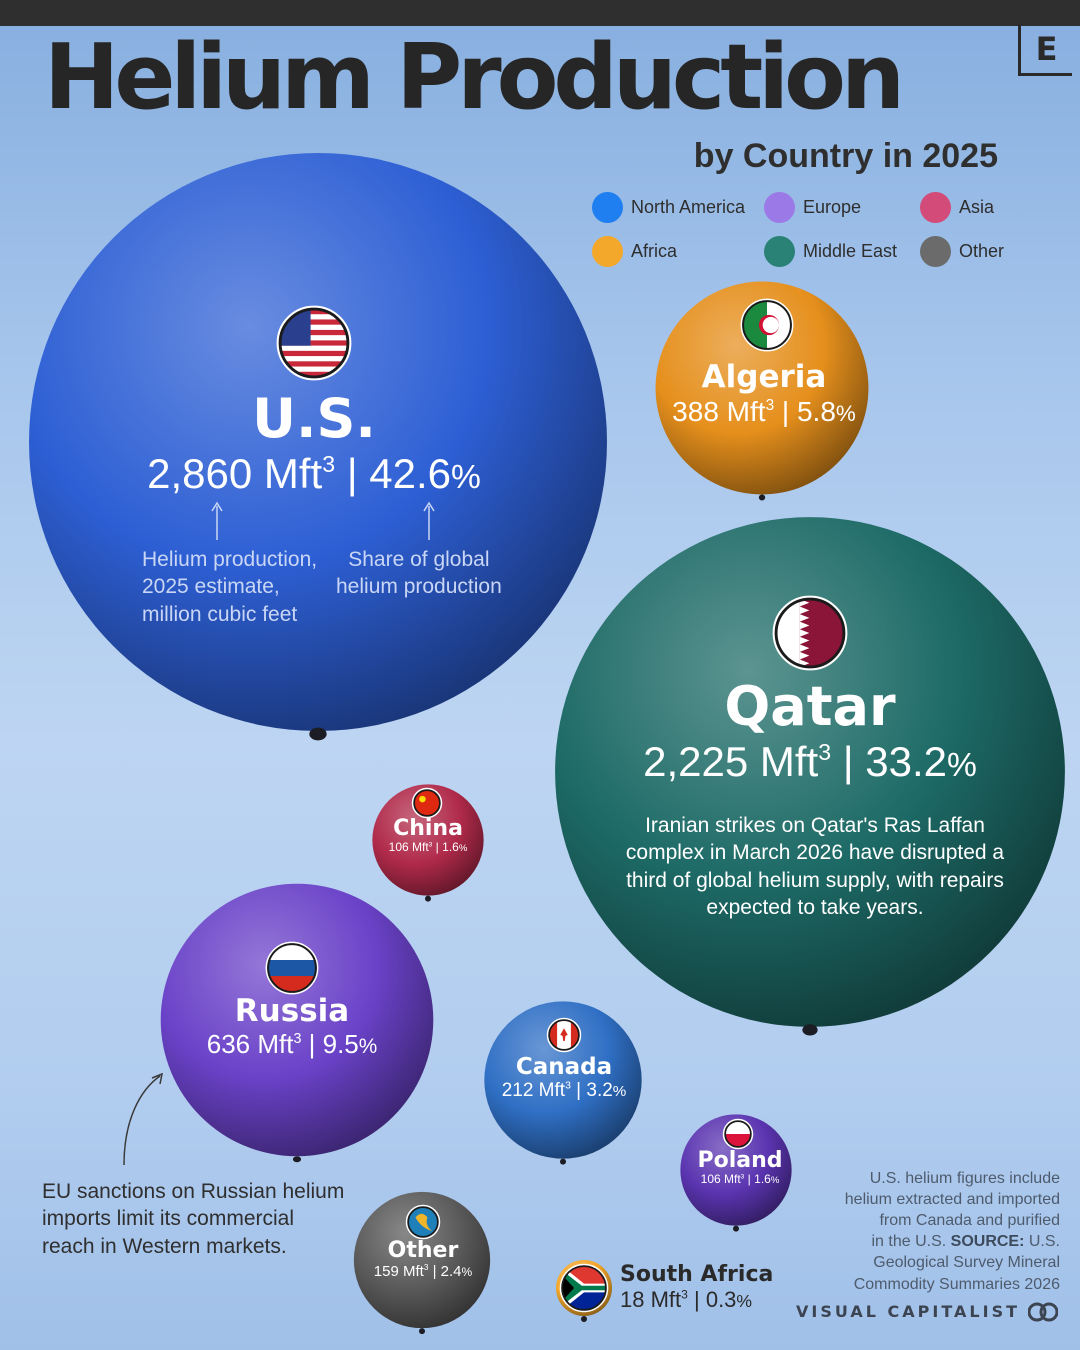 The image size is (1080, 1350). What do you see at coordinates (740, 1160) in the screenshot?
I see `country-name: Poland` at bounding box center [740, 1160].